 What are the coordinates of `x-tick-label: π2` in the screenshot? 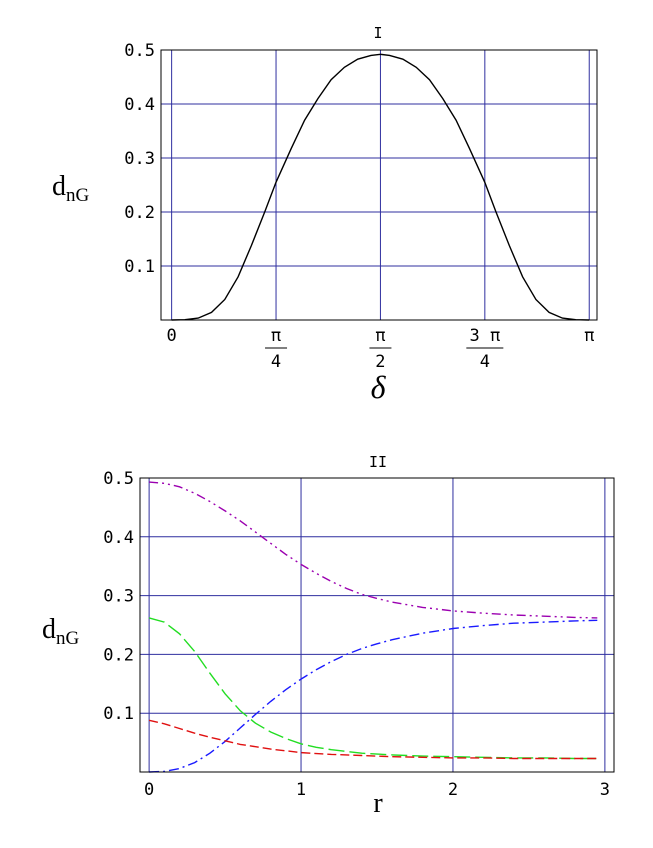 It's located at (380, 349).